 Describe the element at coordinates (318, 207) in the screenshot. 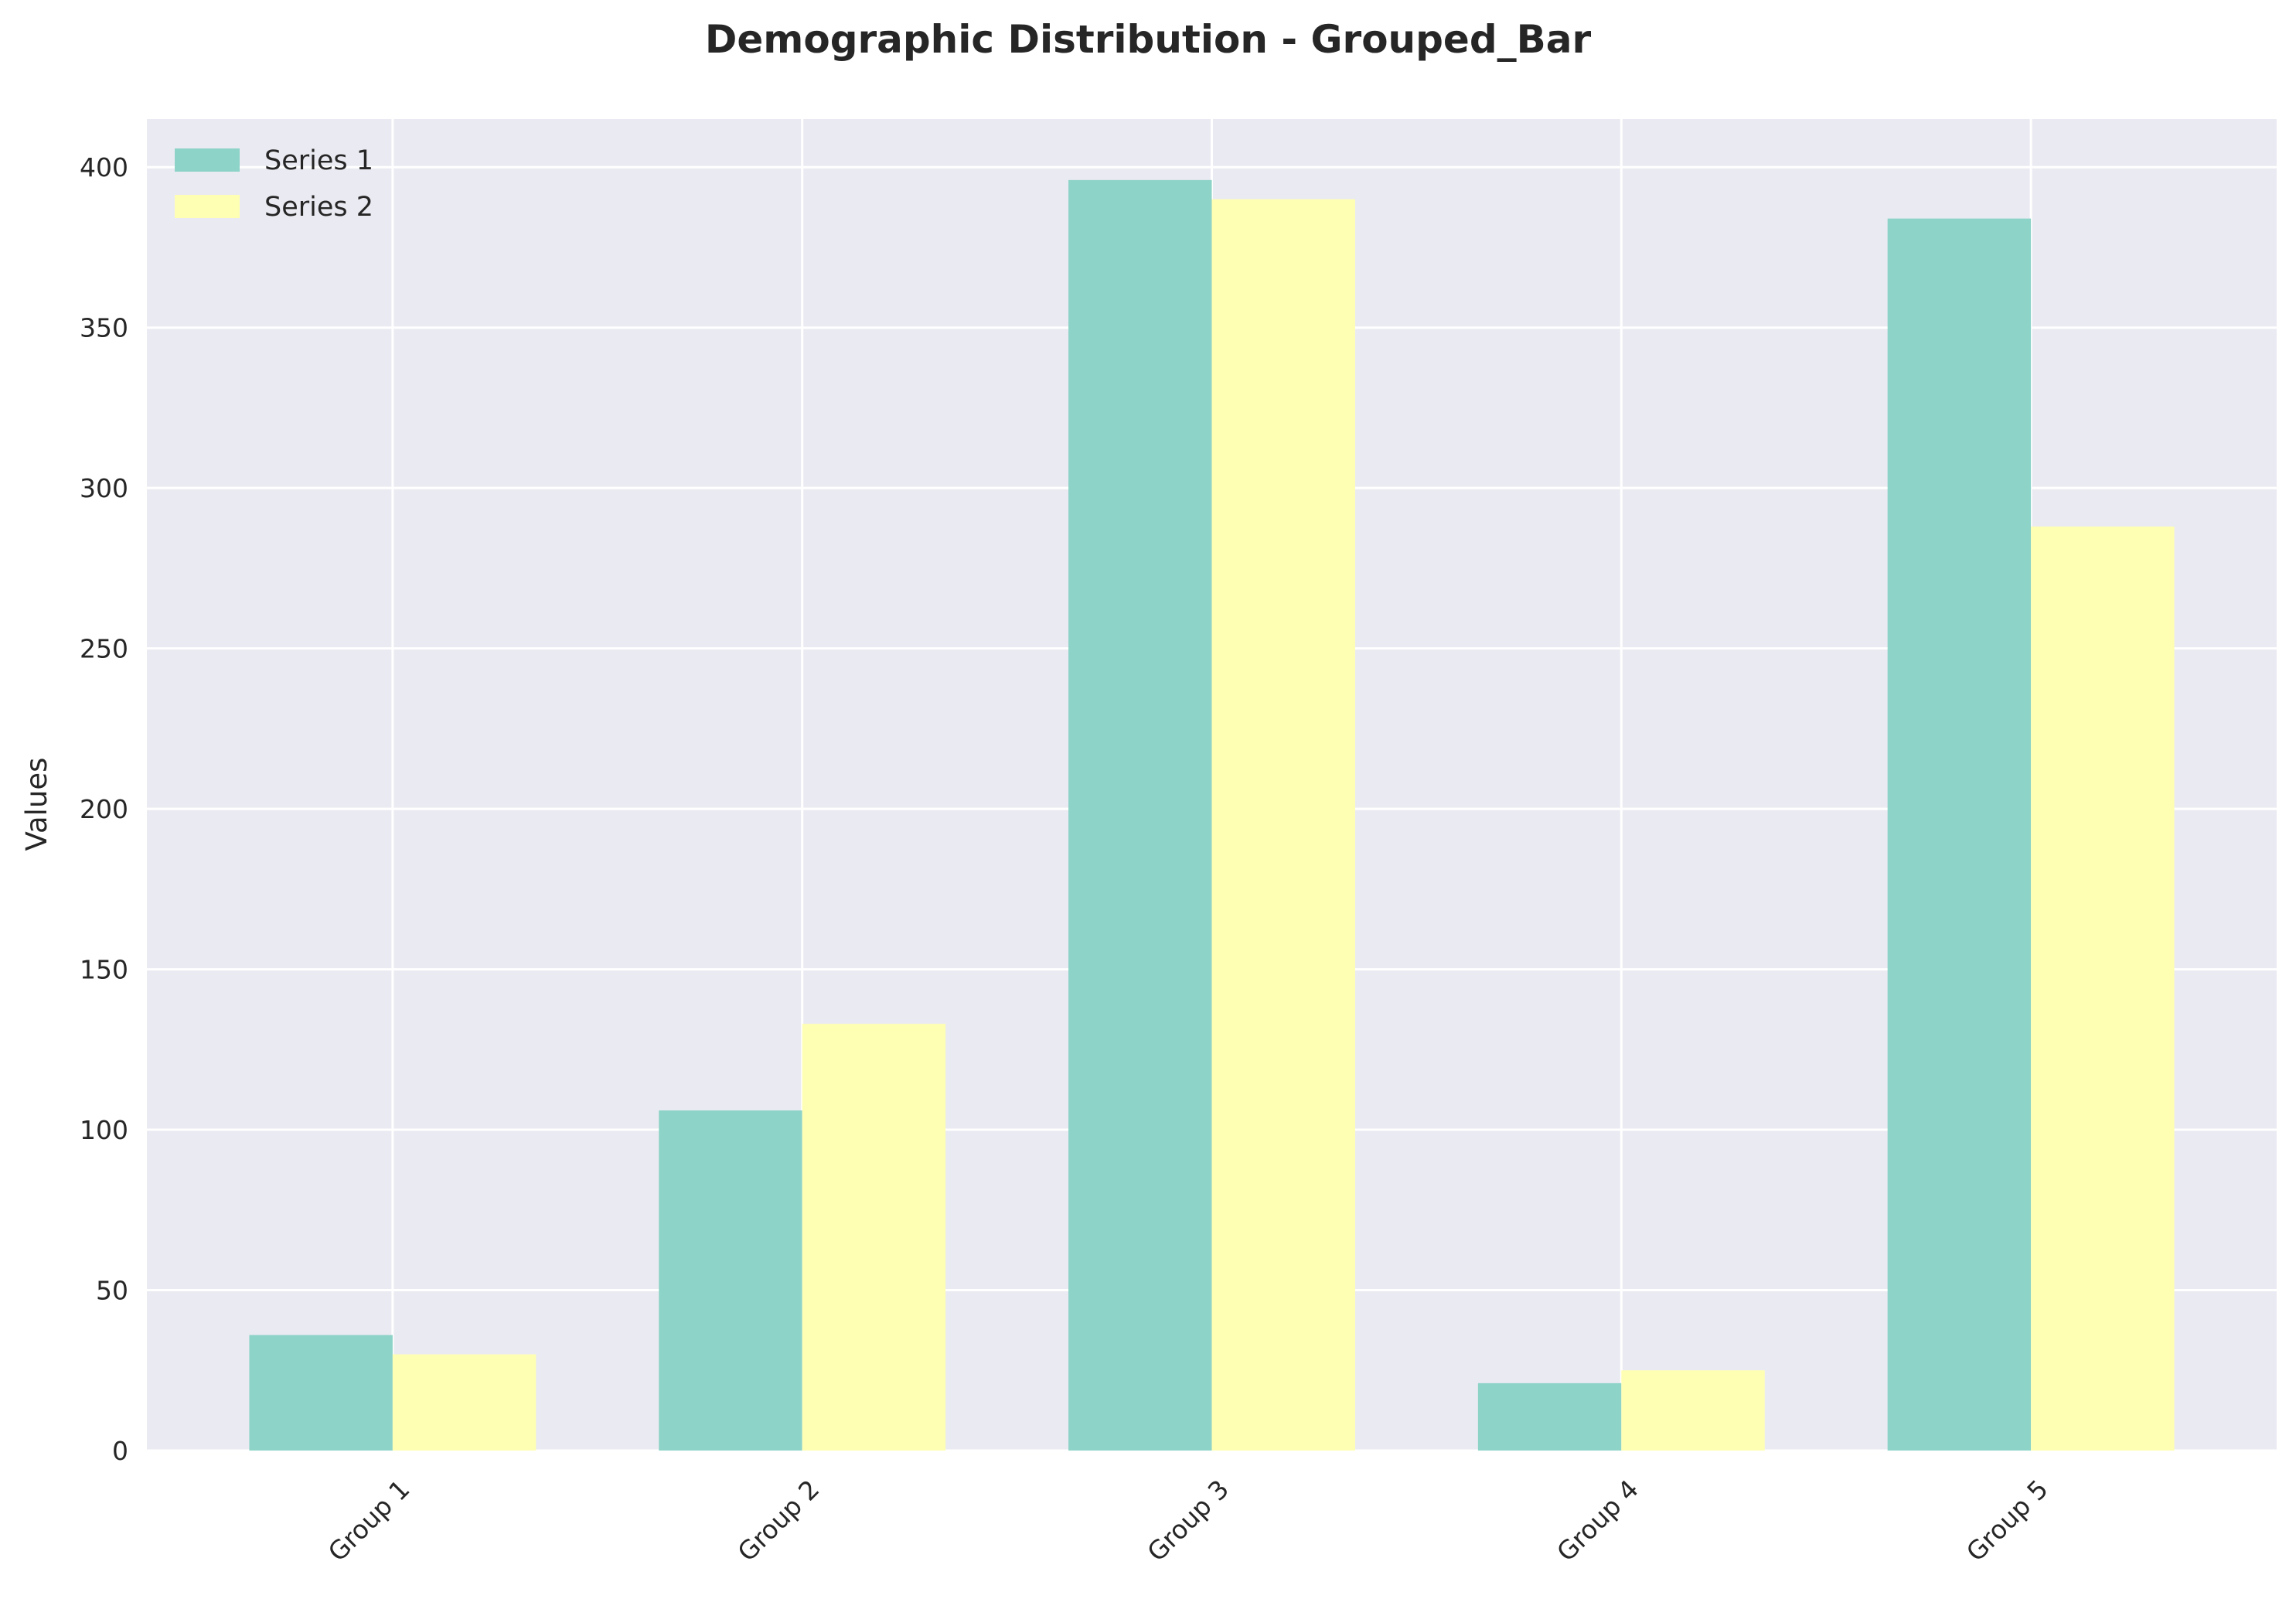

I see `legend-label: Series 2` at that location.